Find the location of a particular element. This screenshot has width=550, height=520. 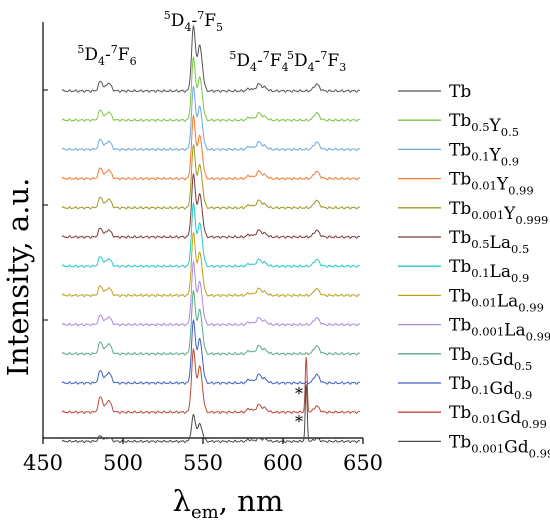

legend-label: Tb0.5Gd0.5 is located at coordinates (490, 359).